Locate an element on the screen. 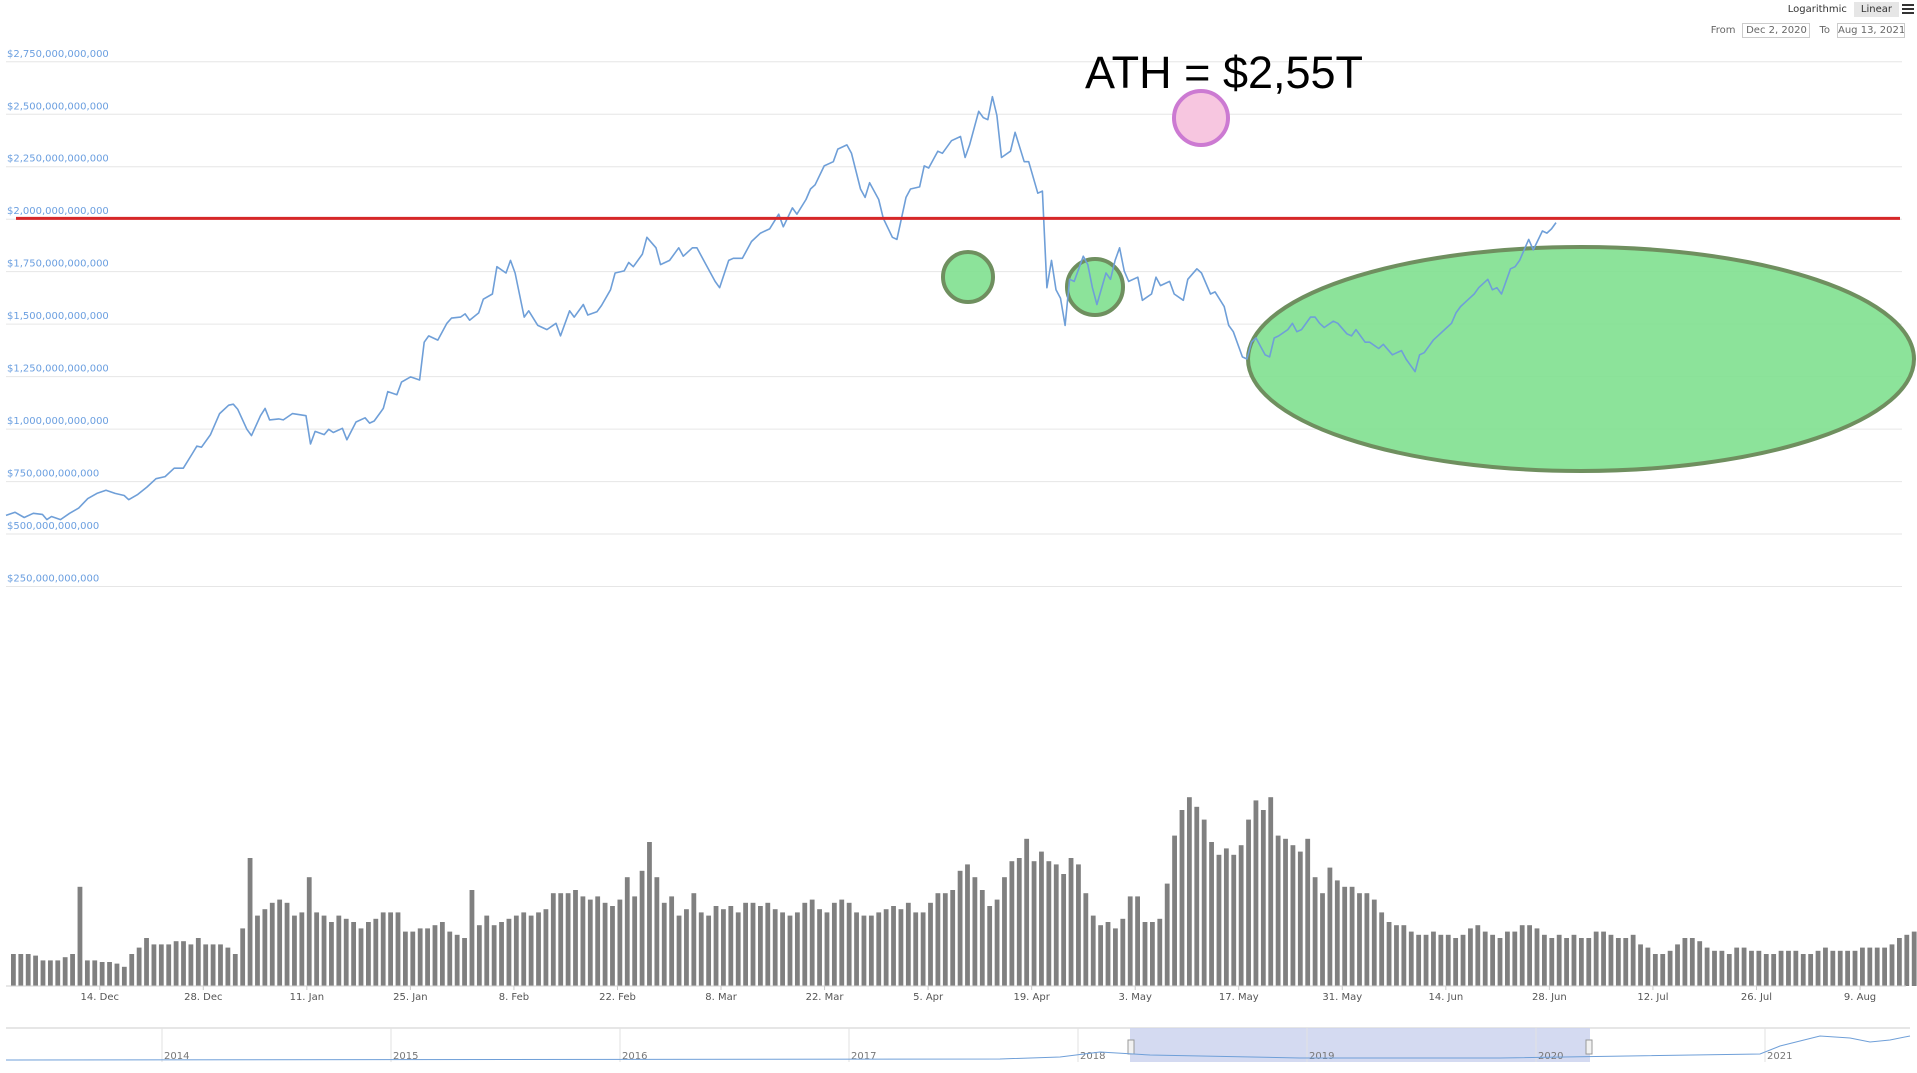 The width and height of the screenshot is (1917, 1073). x-tick-label: 22. Feb is located at coordinates (617, 997).